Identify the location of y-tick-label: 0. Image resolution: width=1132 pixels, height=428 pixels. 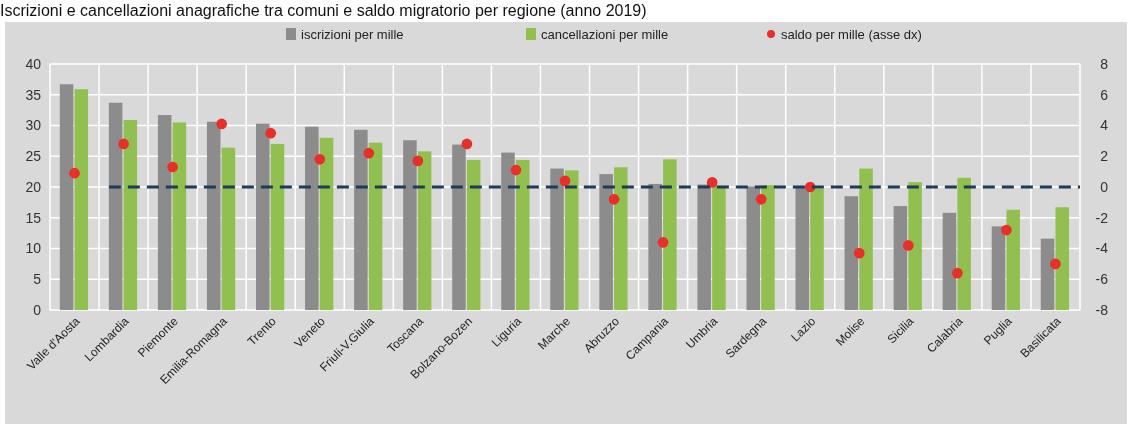
(37, 309).